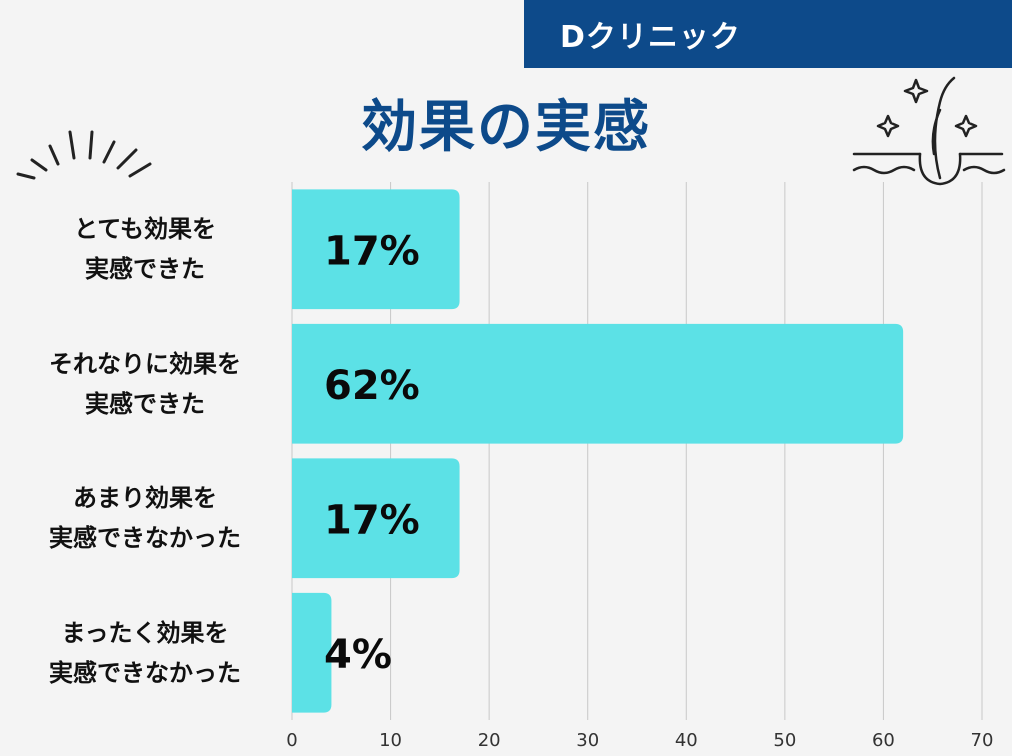 This screenshot has height=756, width=1012. I want to click on category-label: それなりに効果を 実感できた, so click(145, 383).